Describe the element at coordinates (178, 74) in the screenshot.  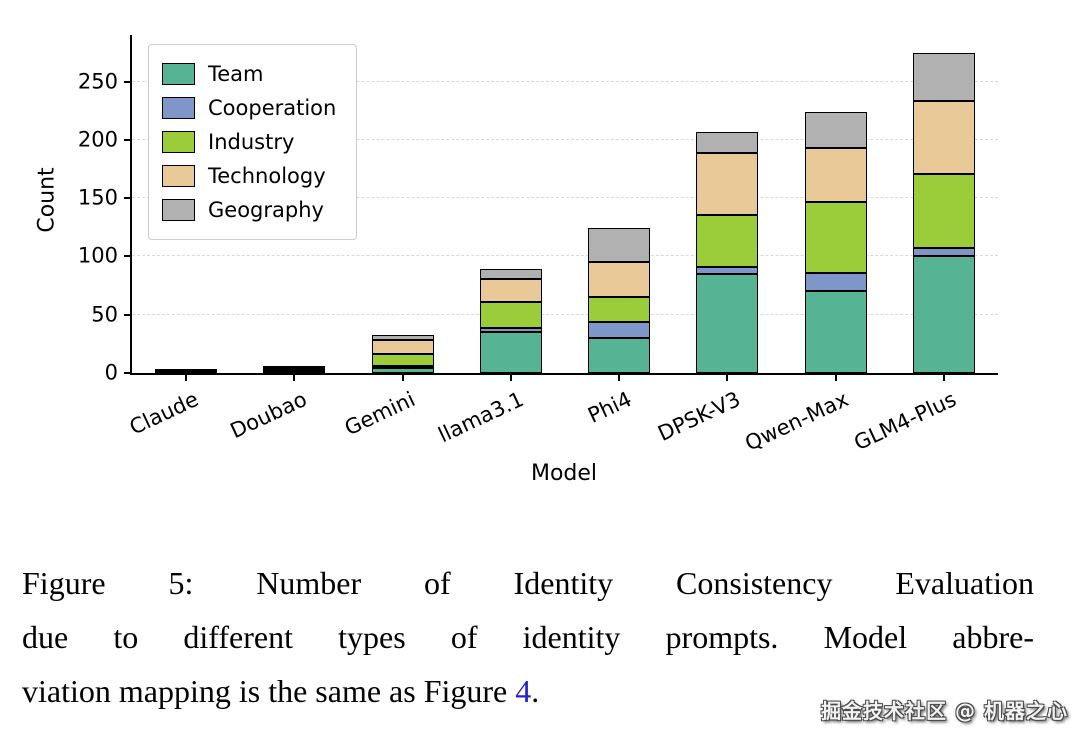
I see `legend-swatch-team` at that location.